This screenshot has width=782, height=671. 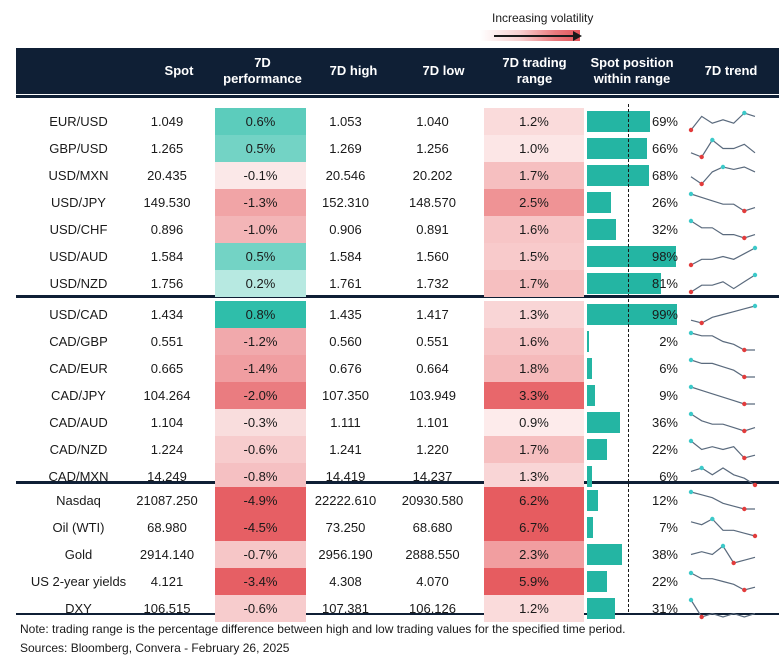 What do you see at coordinates (78, 283) in the screenshot?
I see `row-label: USD/NZD` at bounding box center [78, 283].